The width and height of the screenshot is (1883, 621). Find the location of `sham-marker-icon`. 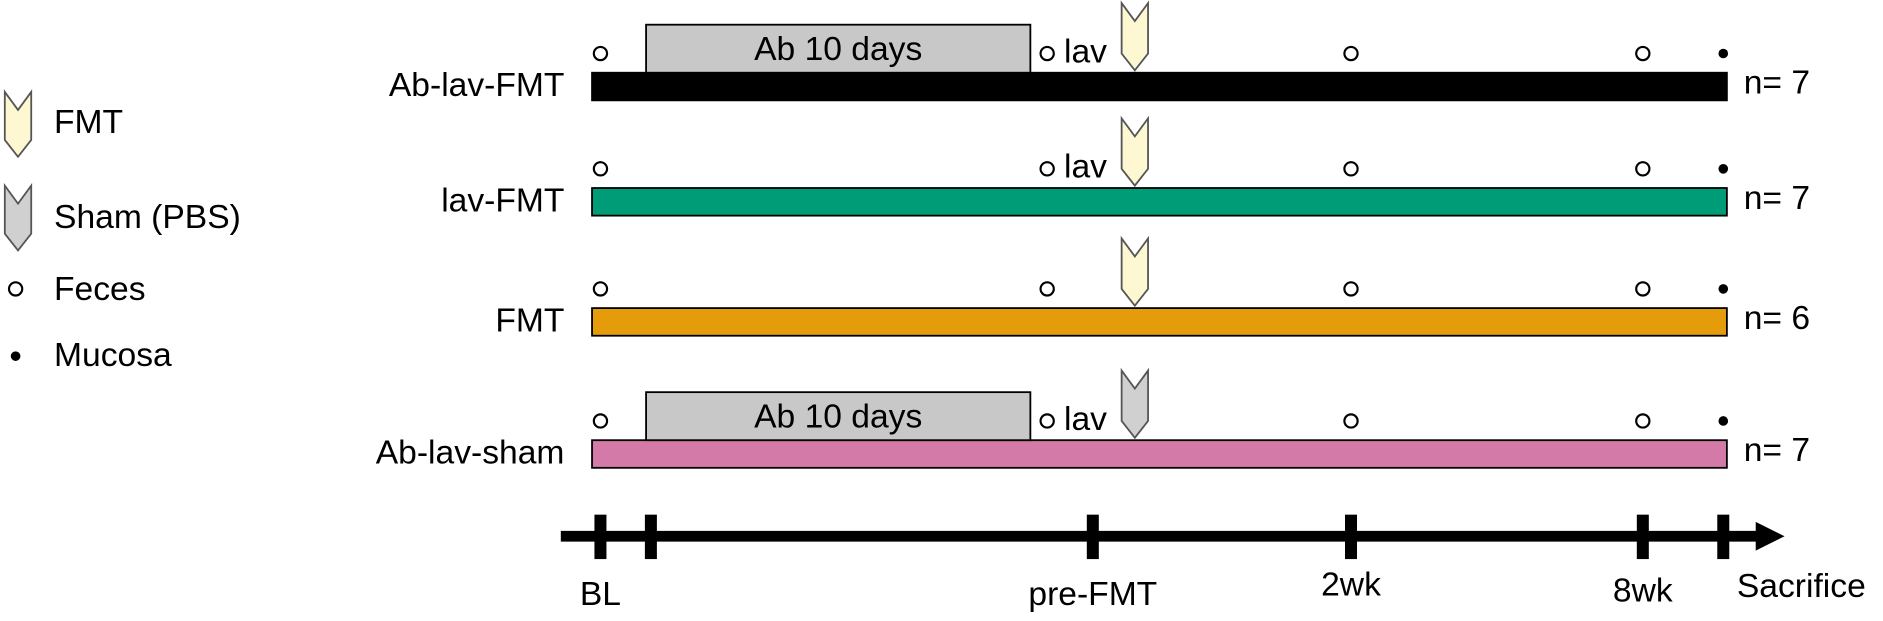

sham-marker-icon is located at coordinates (18, 217).